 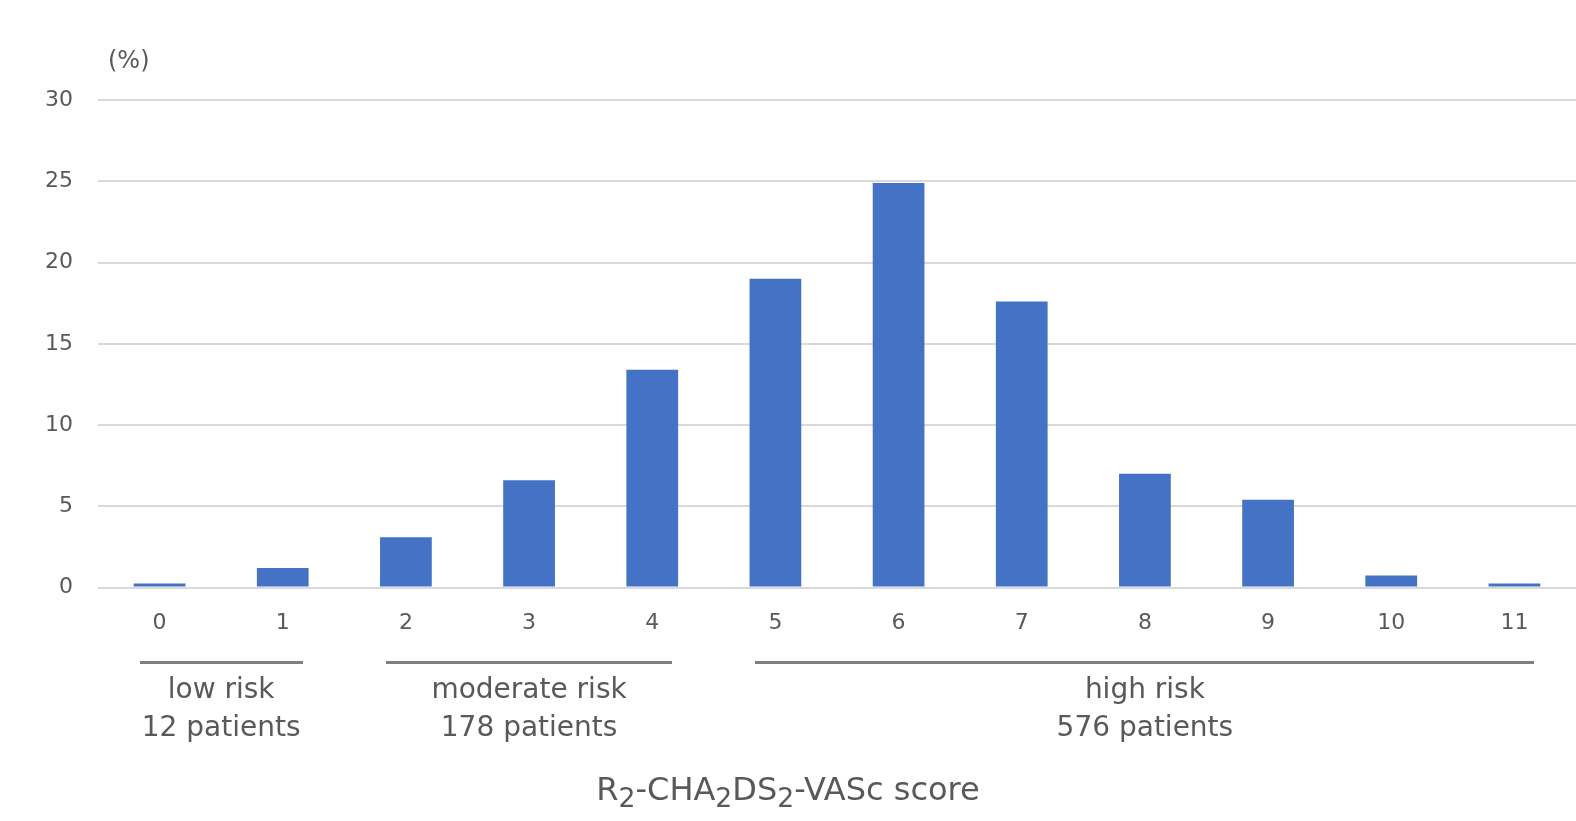 I want to click on x-tick-label: 0, so click(x=159, y=621).